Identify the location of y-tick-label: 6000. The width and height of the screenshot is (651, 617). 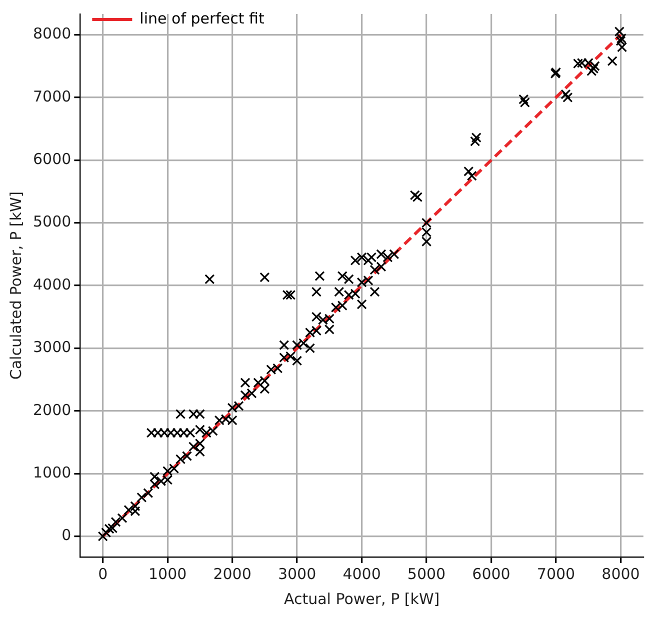
(52, 159).